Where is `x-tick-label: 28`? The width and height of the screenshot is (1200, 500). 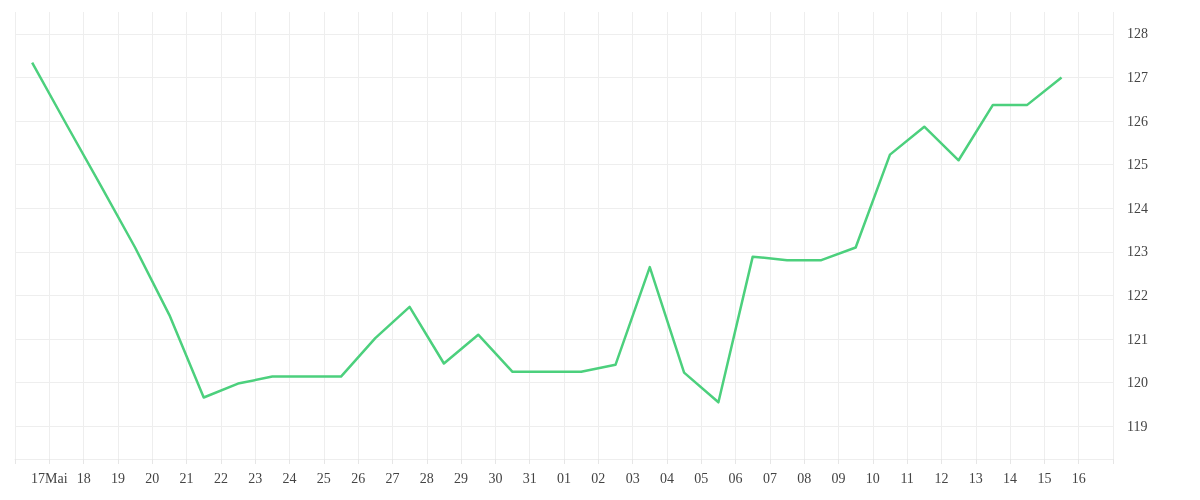 x-tick-label: 28 is located at coordinates (426, 478).